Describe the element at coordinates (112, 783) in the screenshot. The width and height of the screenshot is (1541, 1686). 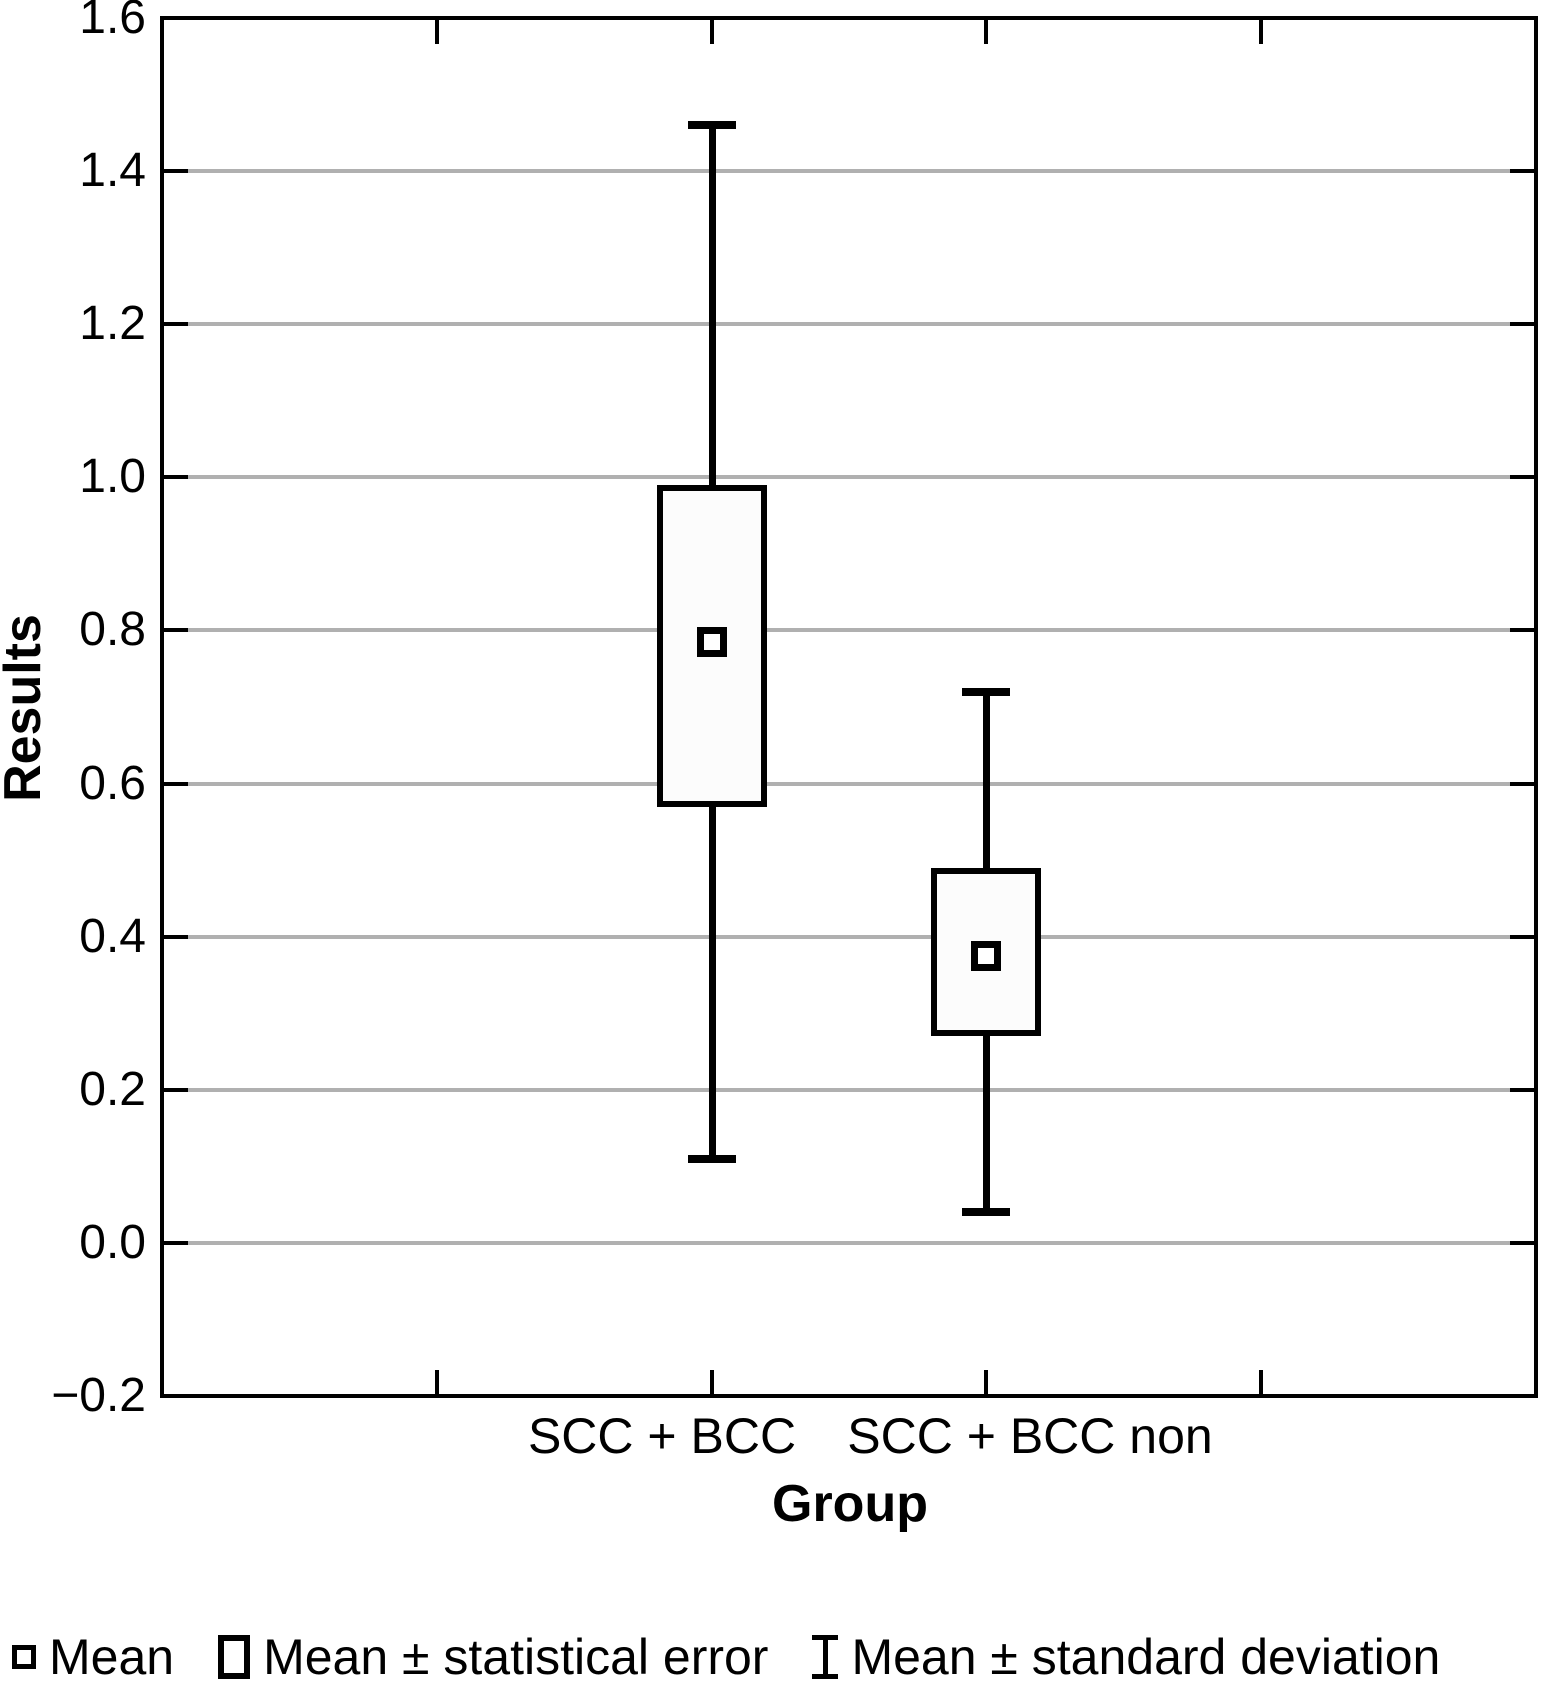
I see `y-tick-label: 0.6` at that location.